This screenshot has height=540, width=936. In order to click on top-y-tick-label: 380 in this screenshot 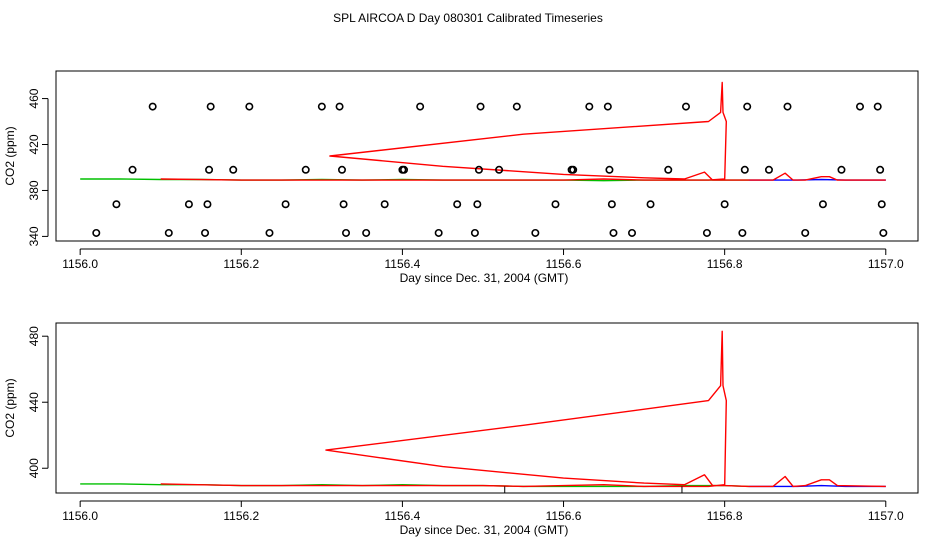, I will do `click(34, 190)`.